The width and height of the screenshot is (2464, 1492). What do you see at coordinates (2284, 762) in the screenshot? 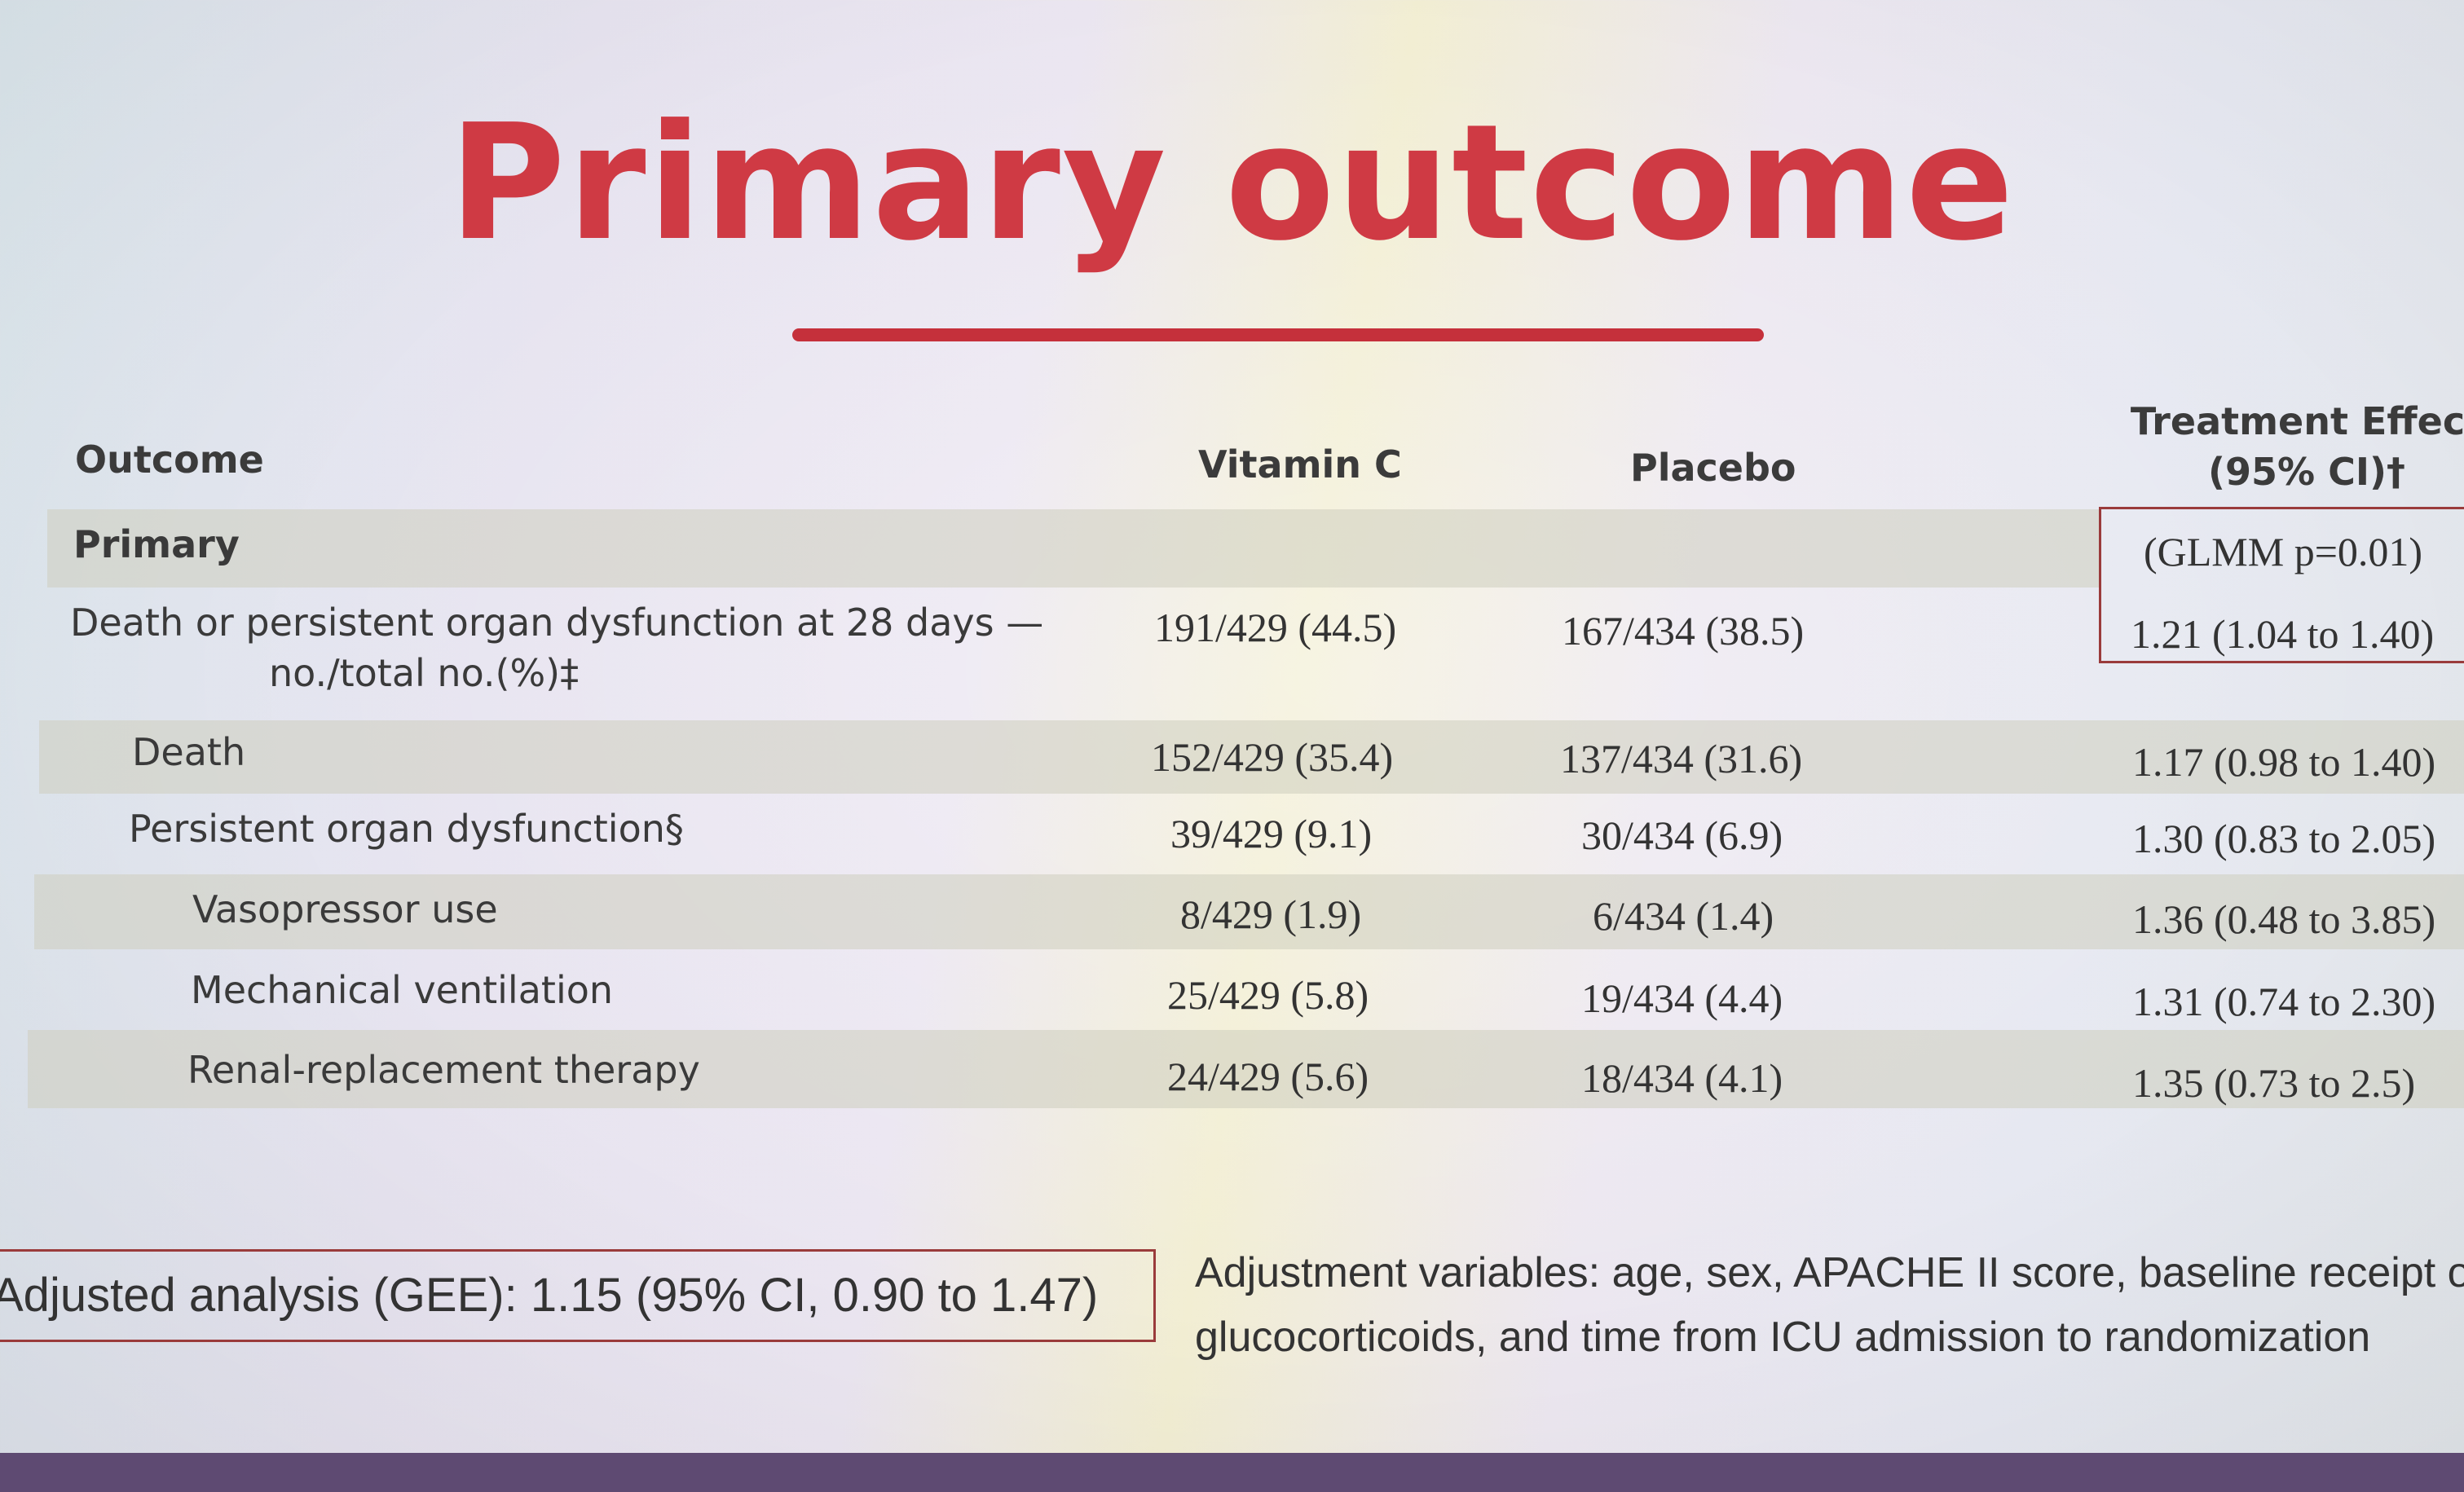
I see `cell-effect: 1.17 (0.98 to 1.40)` at bounding box center [2284, 762].